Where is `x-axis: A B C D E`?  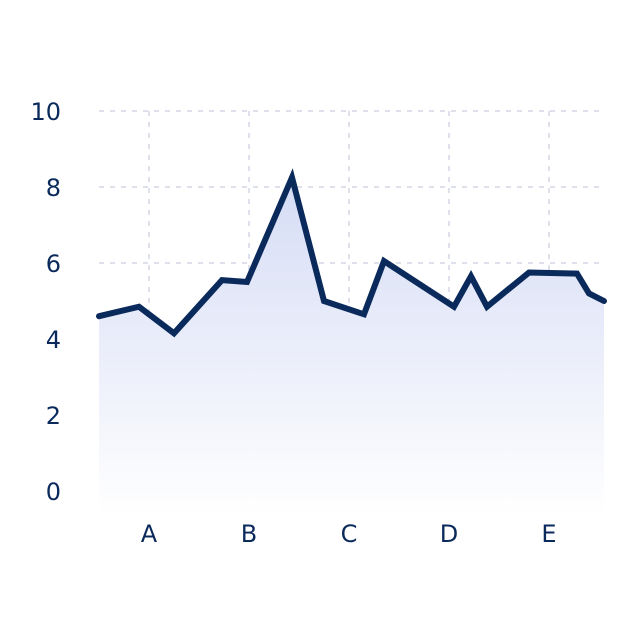
x-axis: A B C D E is located at coordinates (349, 534).